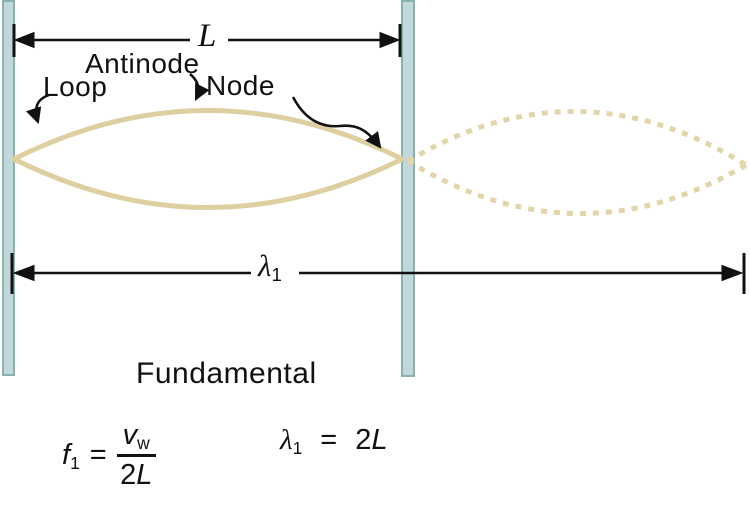  I want to click on wavelength-eq-subscript: 1, so click(297, 447).